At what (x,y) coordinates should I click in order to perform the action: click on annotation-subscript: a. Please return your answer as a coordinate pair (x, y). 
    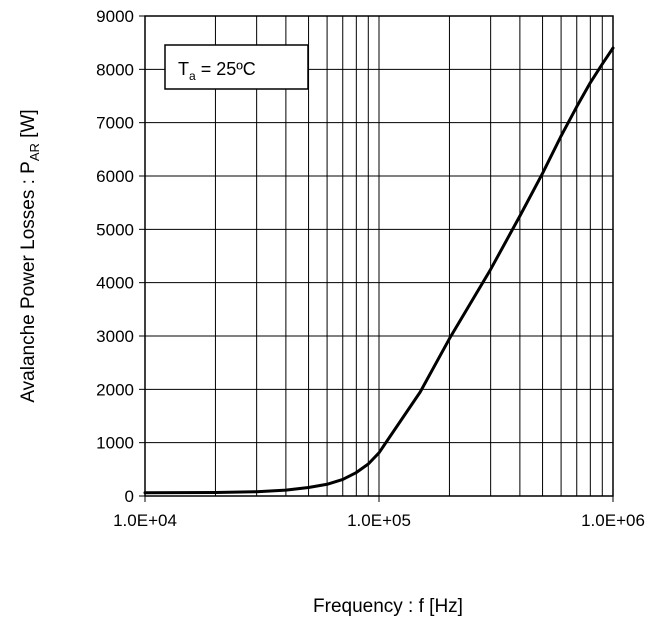
    Looking at the image, I should click on (192, 76).